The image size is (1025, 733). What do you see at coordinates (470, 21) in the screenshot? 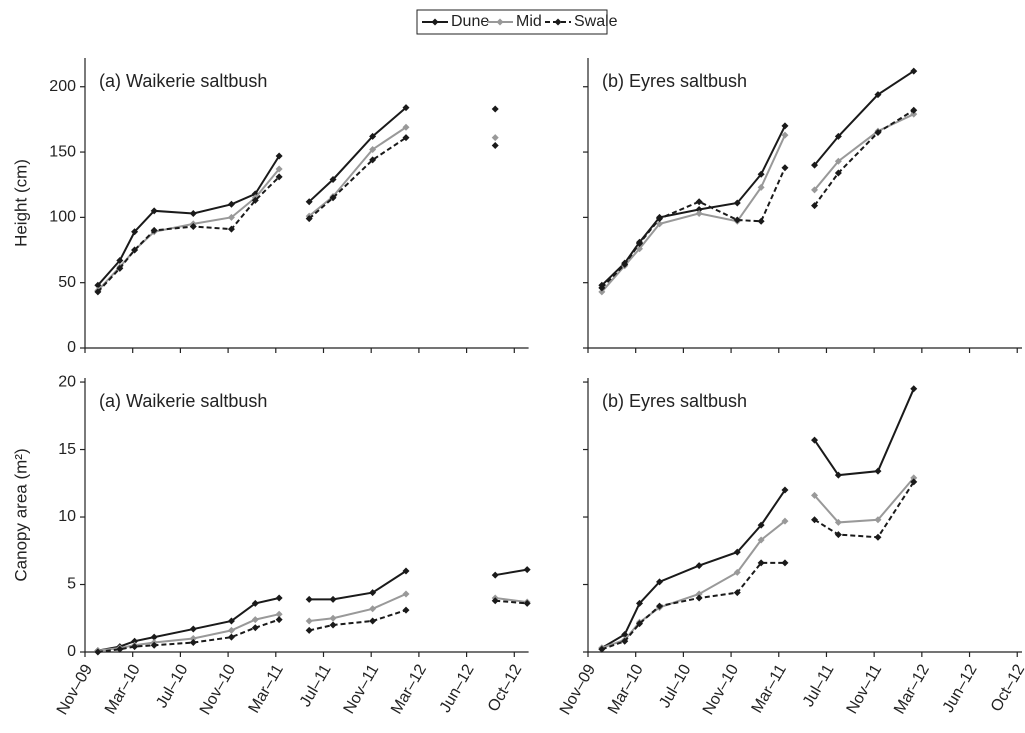
I see `legend-label: Dune` at bounding box center [470, 21].